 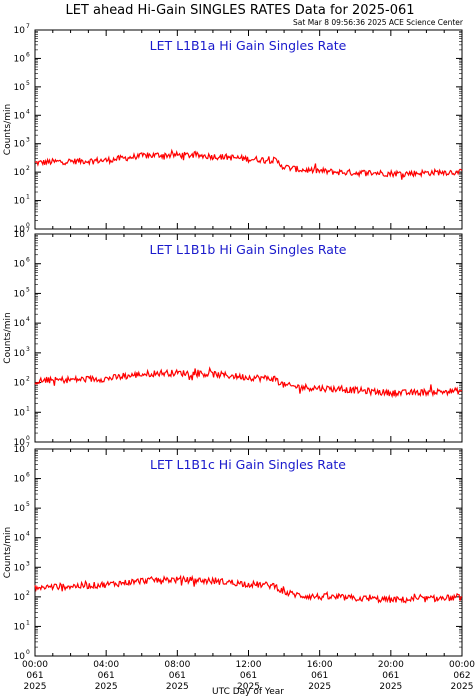 I want to click on x-tick-label: 20:00, so click(x=391, y=665).